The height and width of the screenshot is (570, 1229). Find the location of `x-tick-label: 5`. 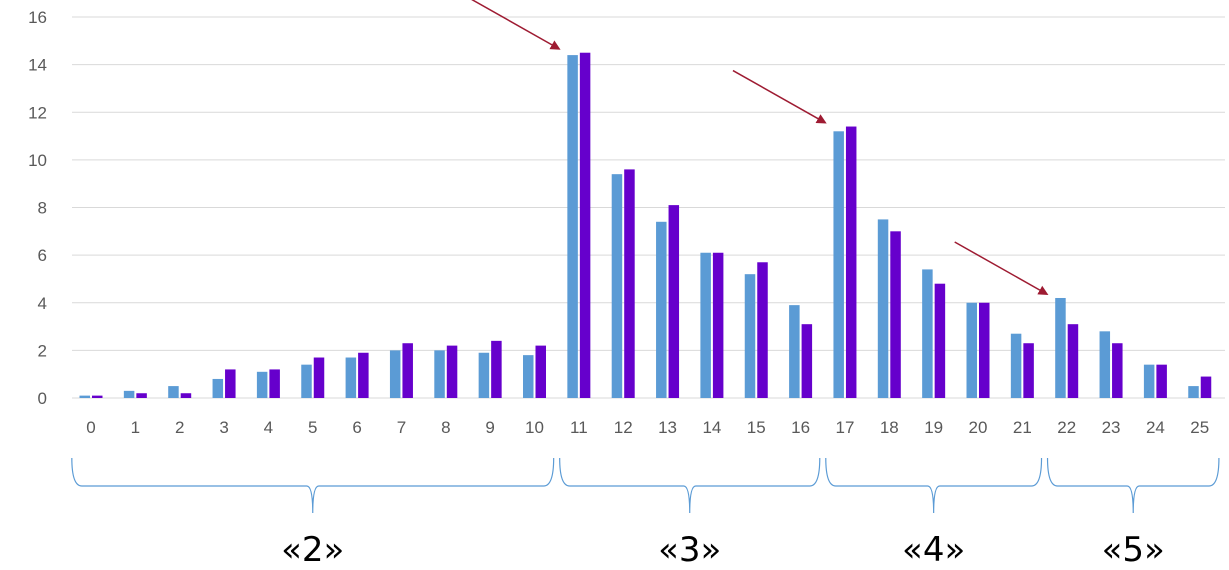

x-tick-label: 5 is located at coordinates (312, 427).